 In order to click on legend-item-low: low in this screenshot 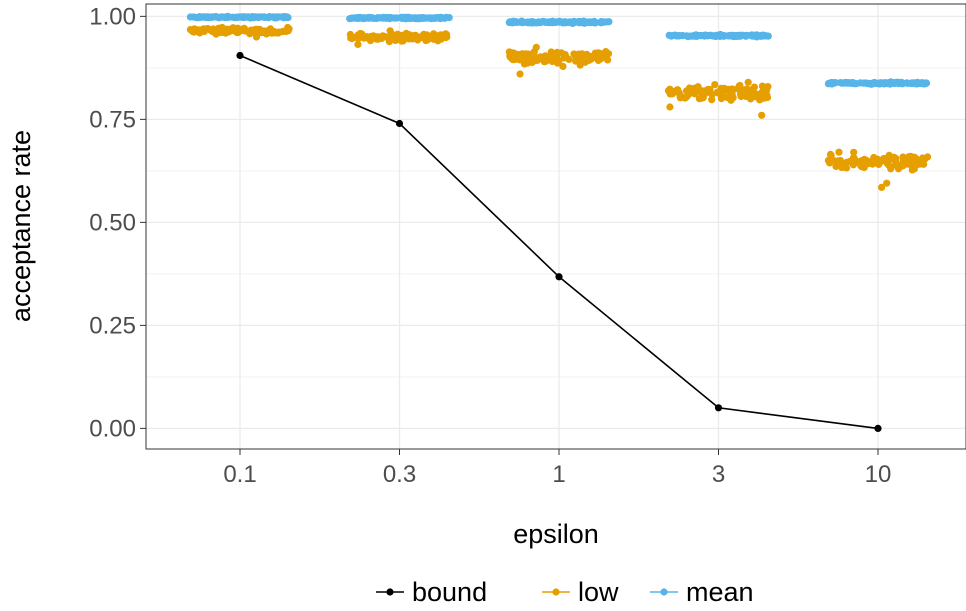, I will do `click(580, 592)`.